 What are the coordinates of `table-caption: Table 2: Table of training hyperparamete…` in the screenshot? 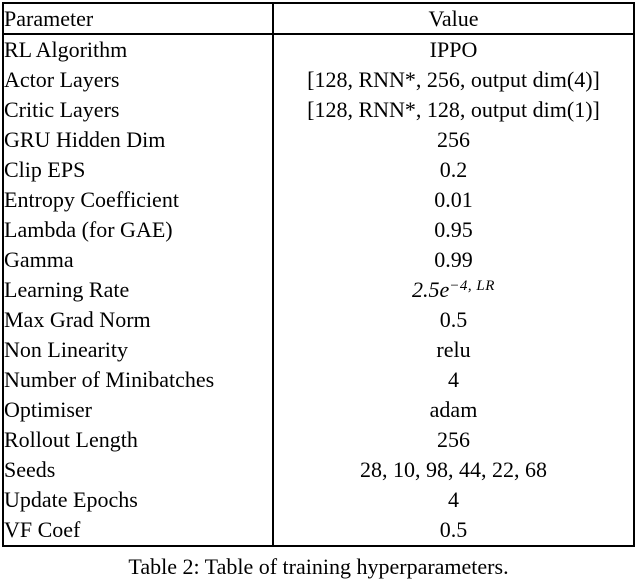 It's located at (318, 566).